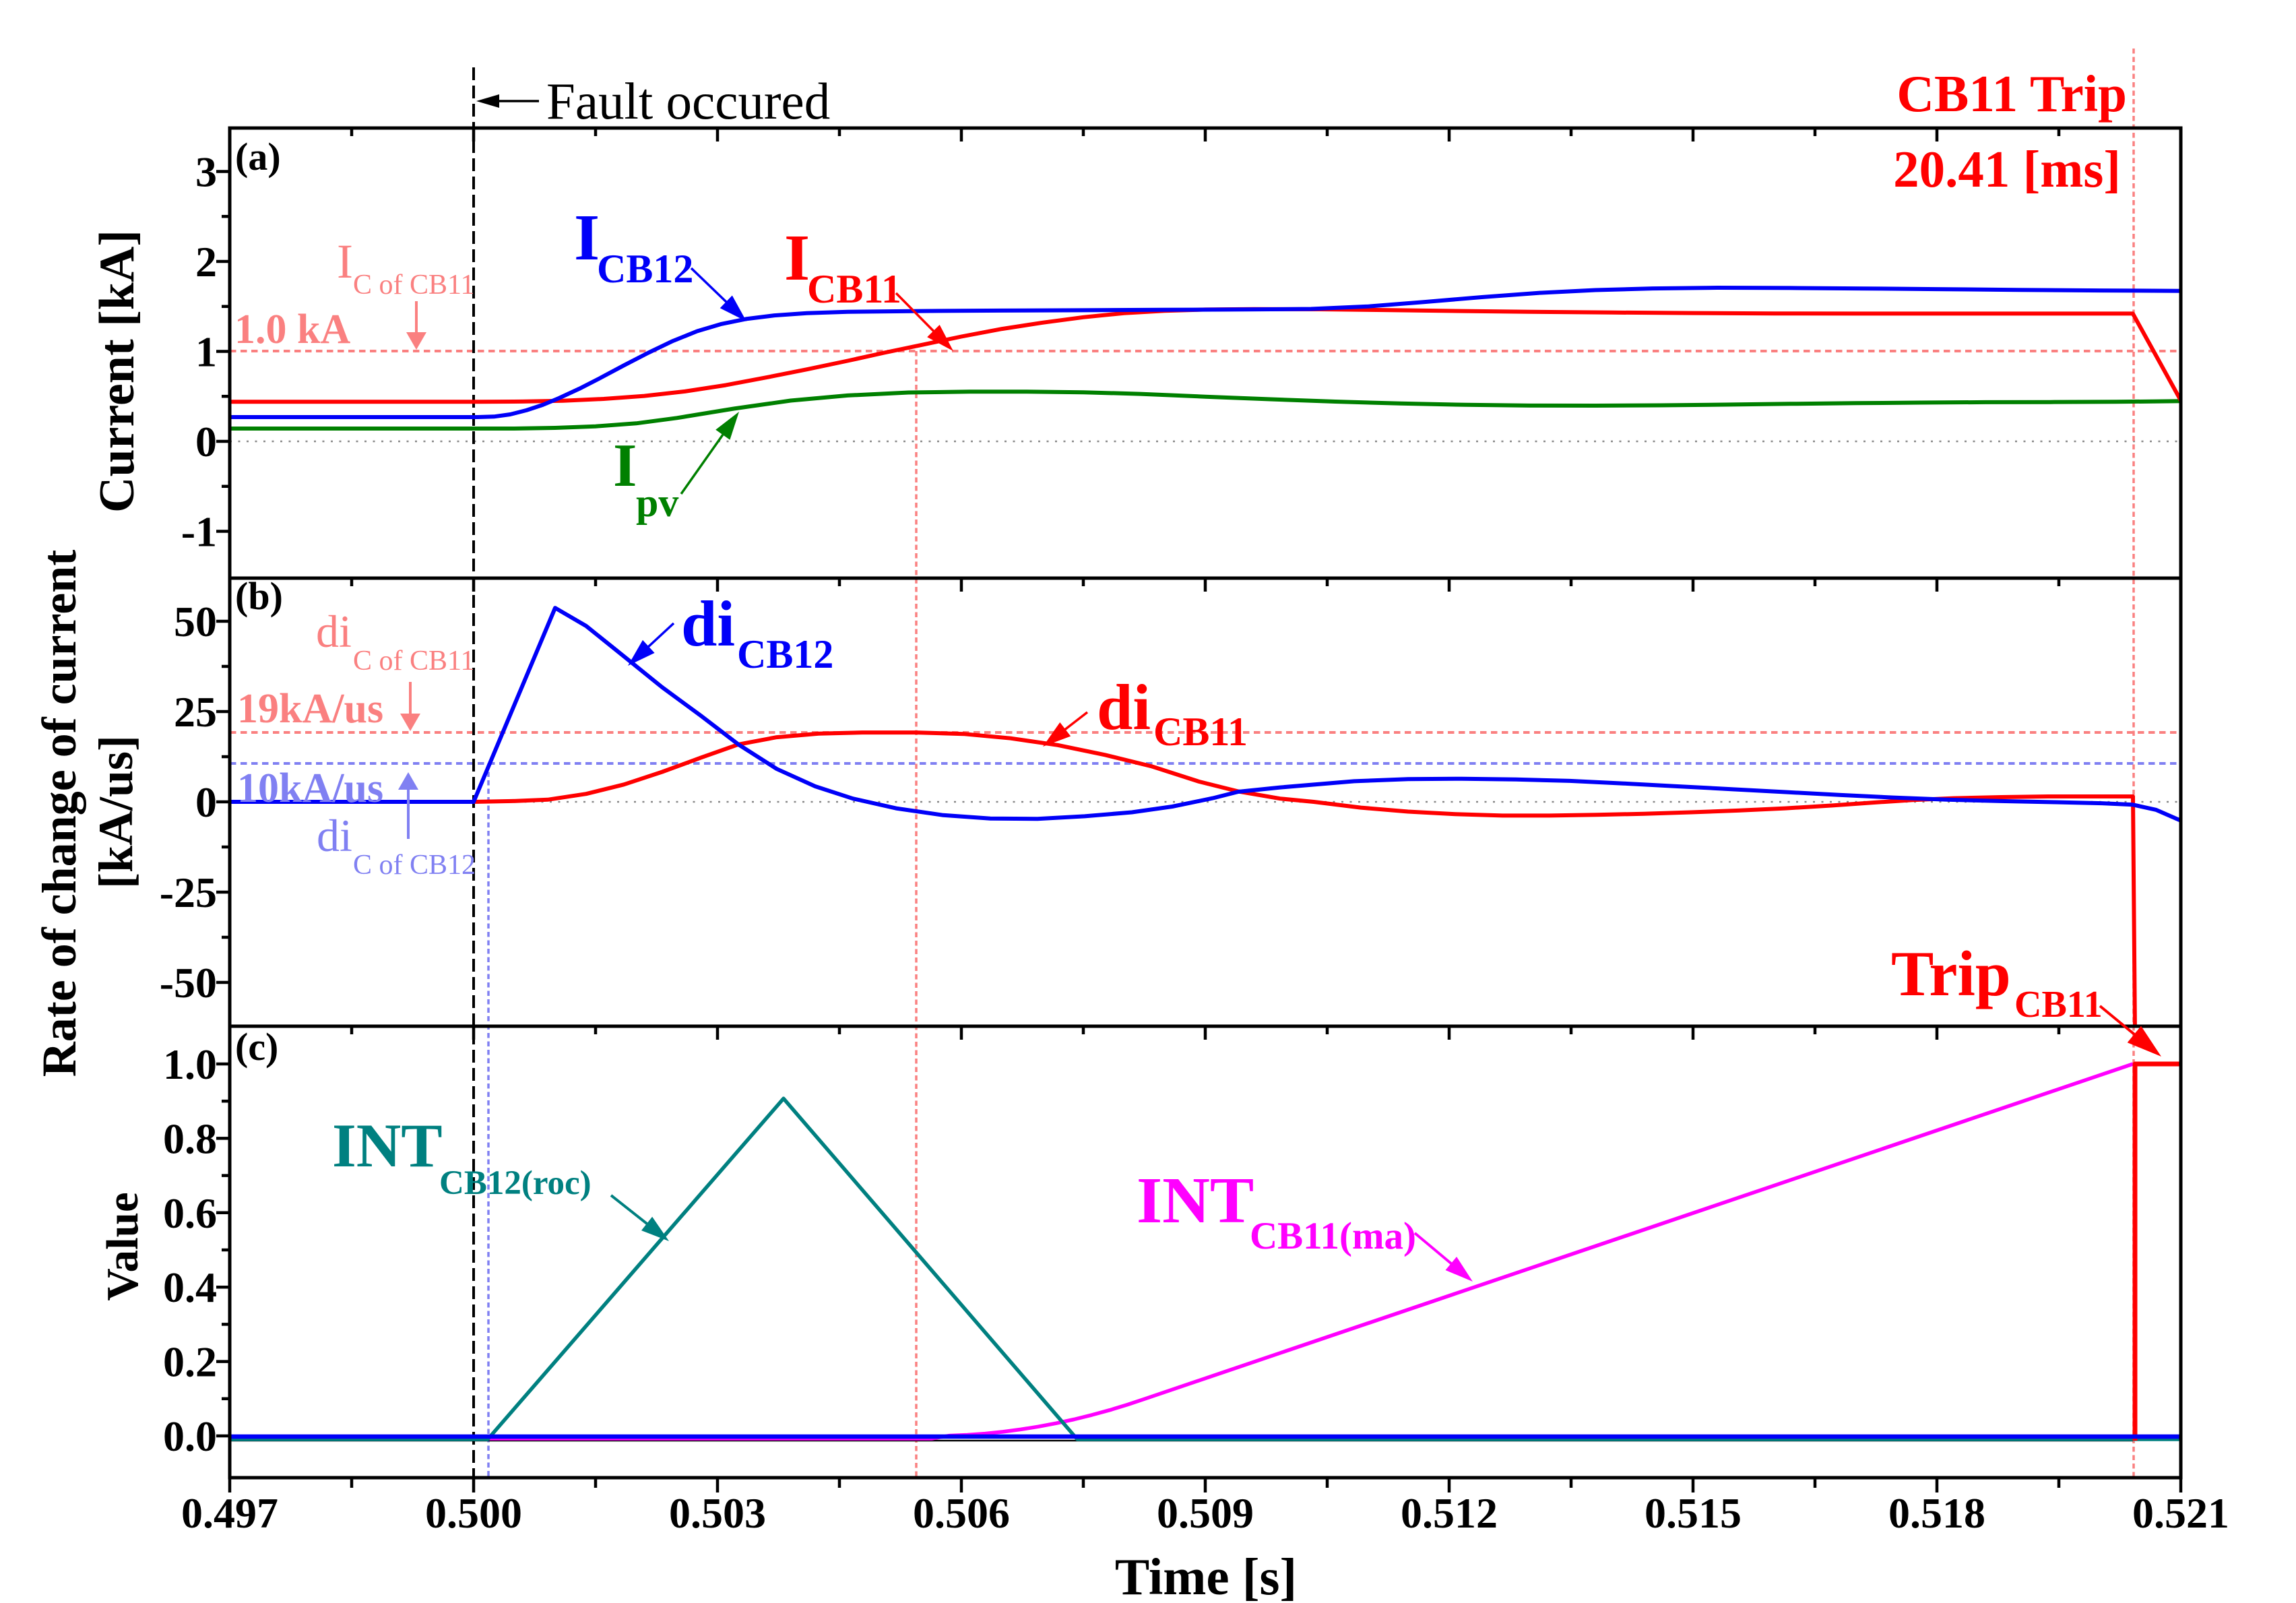 This screenshot has height=1603, width=2296. I want to click on svg-text: 0.509, so click(1205, 1513).